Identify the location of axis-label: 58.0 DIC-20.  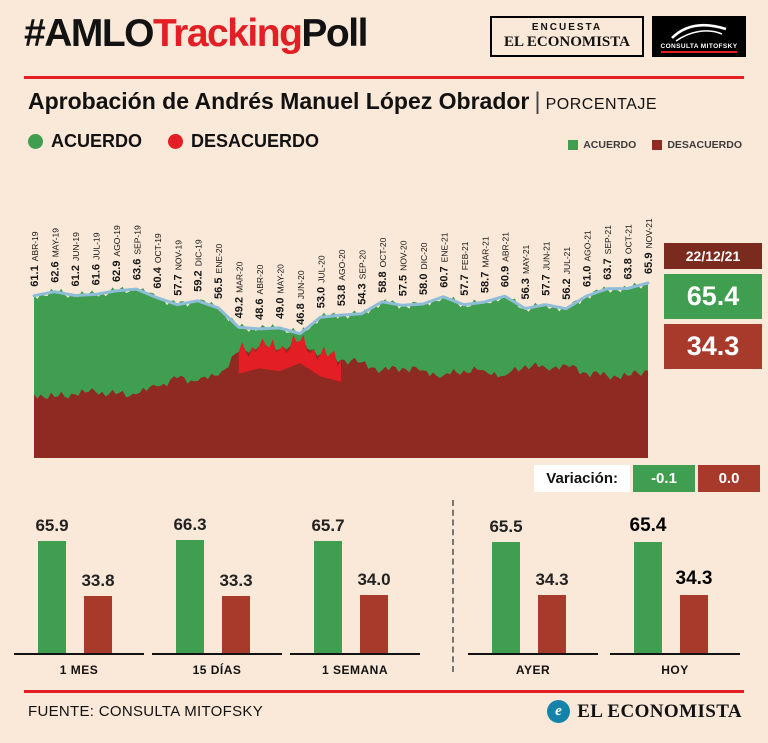
(424, 268).